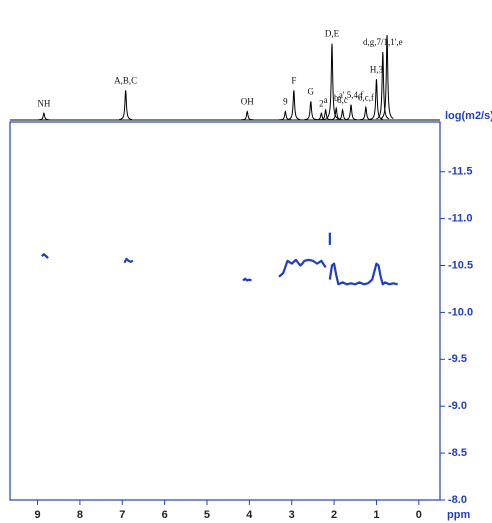 The image size is (492, 523). I want to click on x-tick-label: 1, so click(376, 515).